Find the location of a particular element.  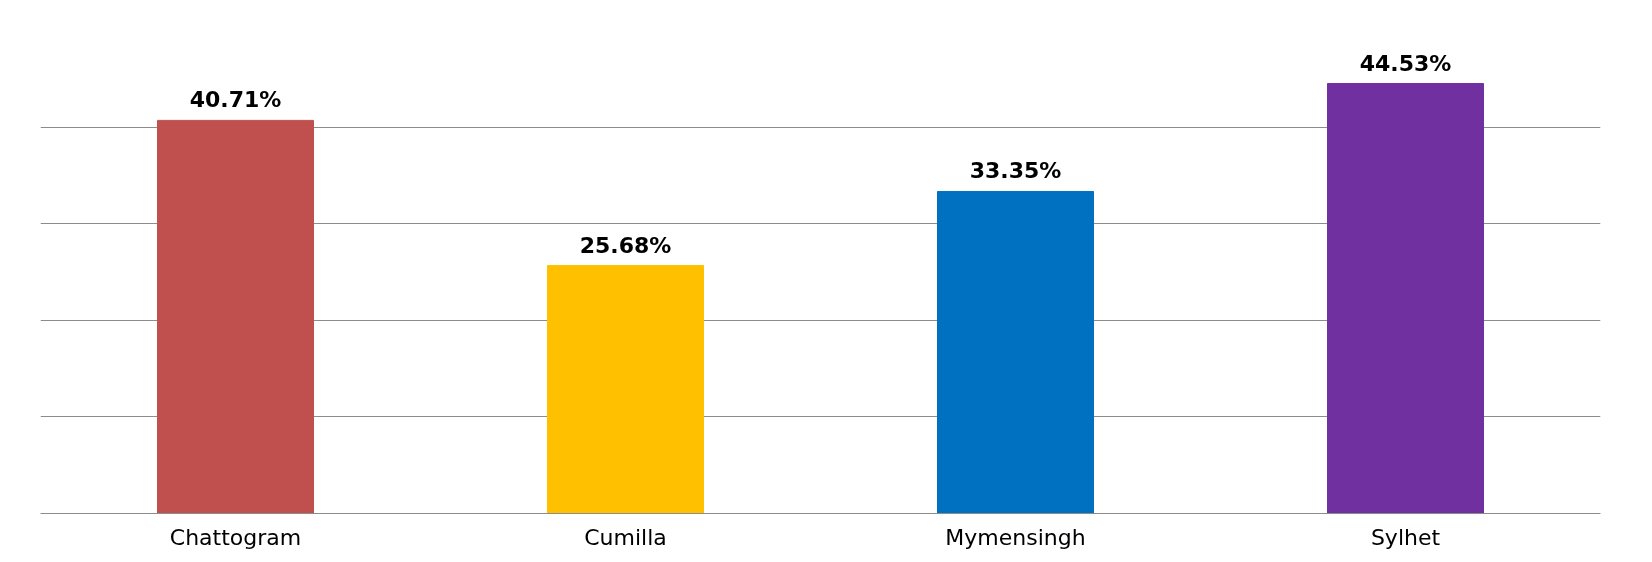

data-label: 25.68% is located at coordinates (625, 245).